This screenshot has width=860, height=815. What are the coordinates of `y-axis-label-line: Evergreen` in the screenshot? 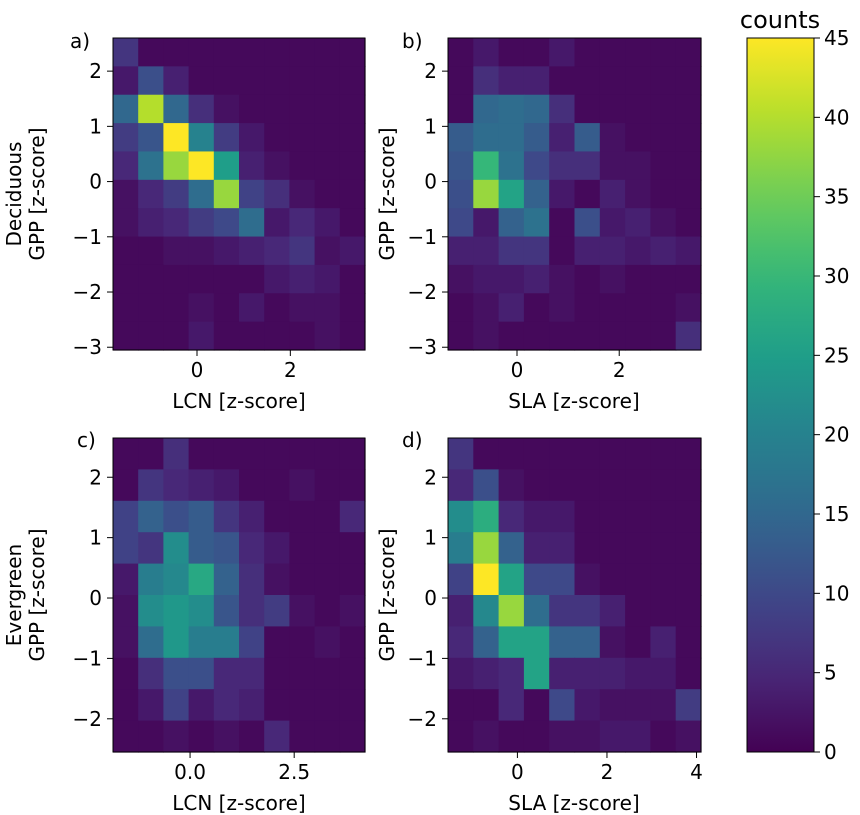 It's located at (14, 595).